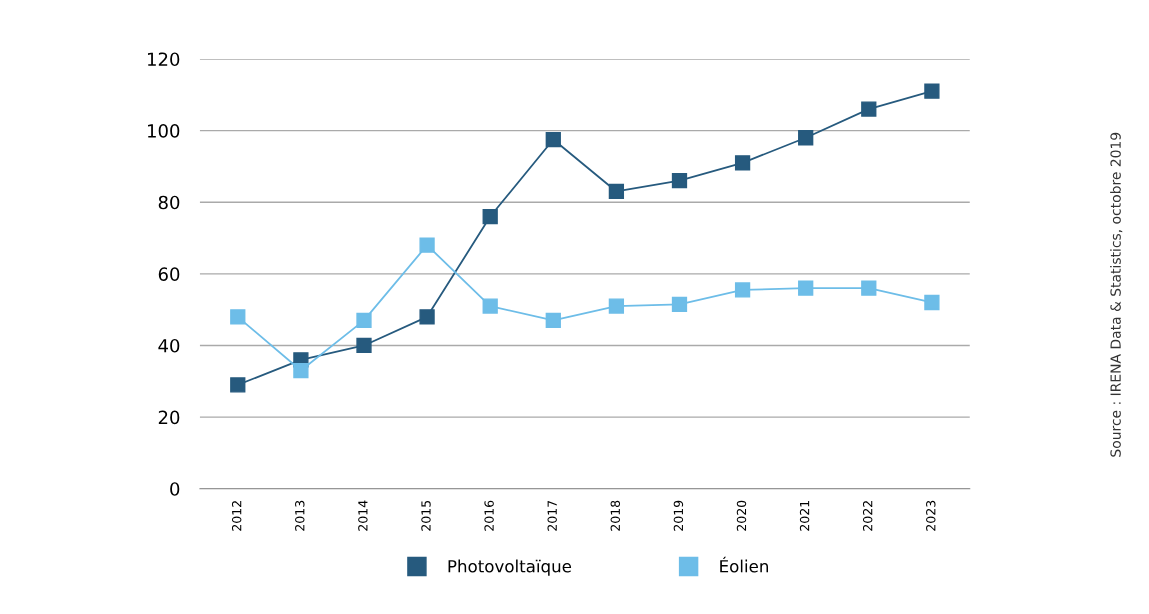 Image resolution: width=1149 pixels, height=614 pixels. What do you see at coordinates (164, 59) in the screenshot?
I see `y-tick-label: 120` at bounding box center [164, 59].